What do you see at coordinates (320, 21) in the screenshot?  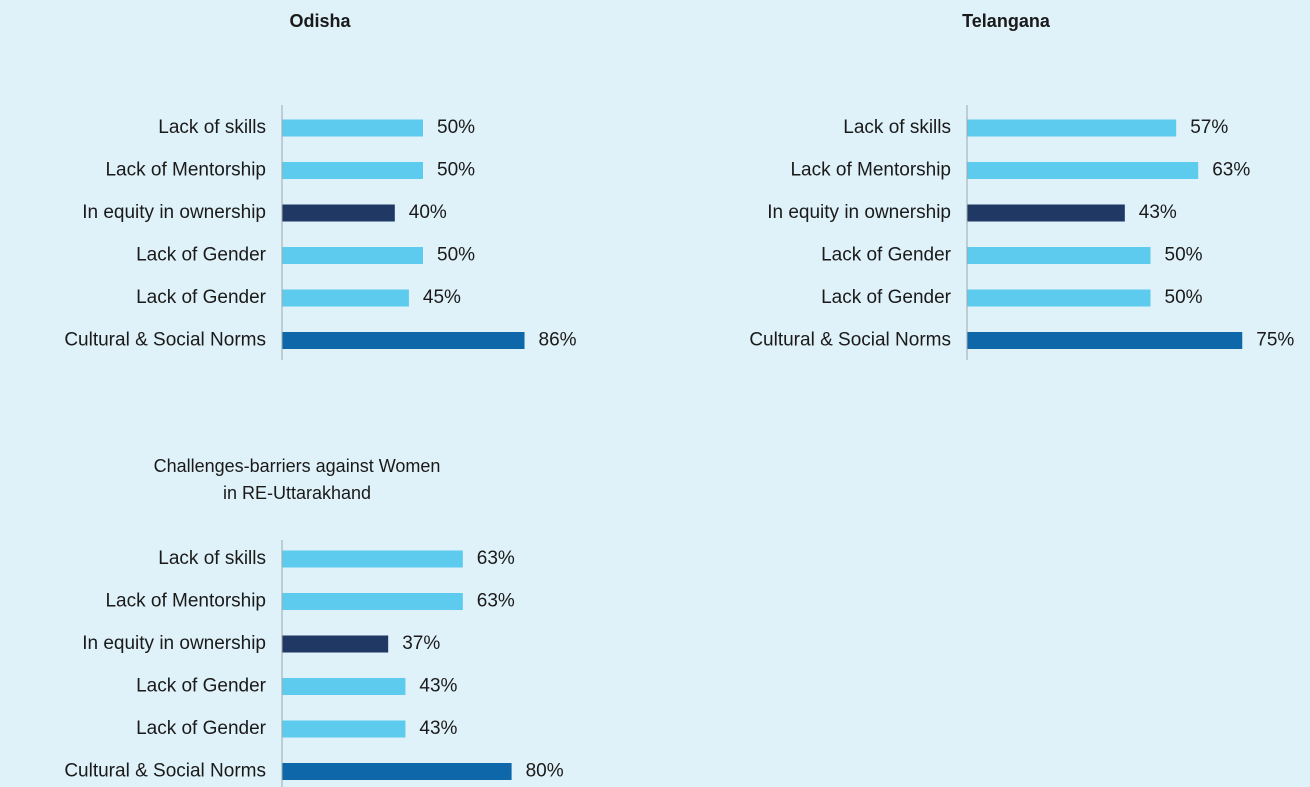 I see `chart-title: Odisha` at bounding box center [320, 21].